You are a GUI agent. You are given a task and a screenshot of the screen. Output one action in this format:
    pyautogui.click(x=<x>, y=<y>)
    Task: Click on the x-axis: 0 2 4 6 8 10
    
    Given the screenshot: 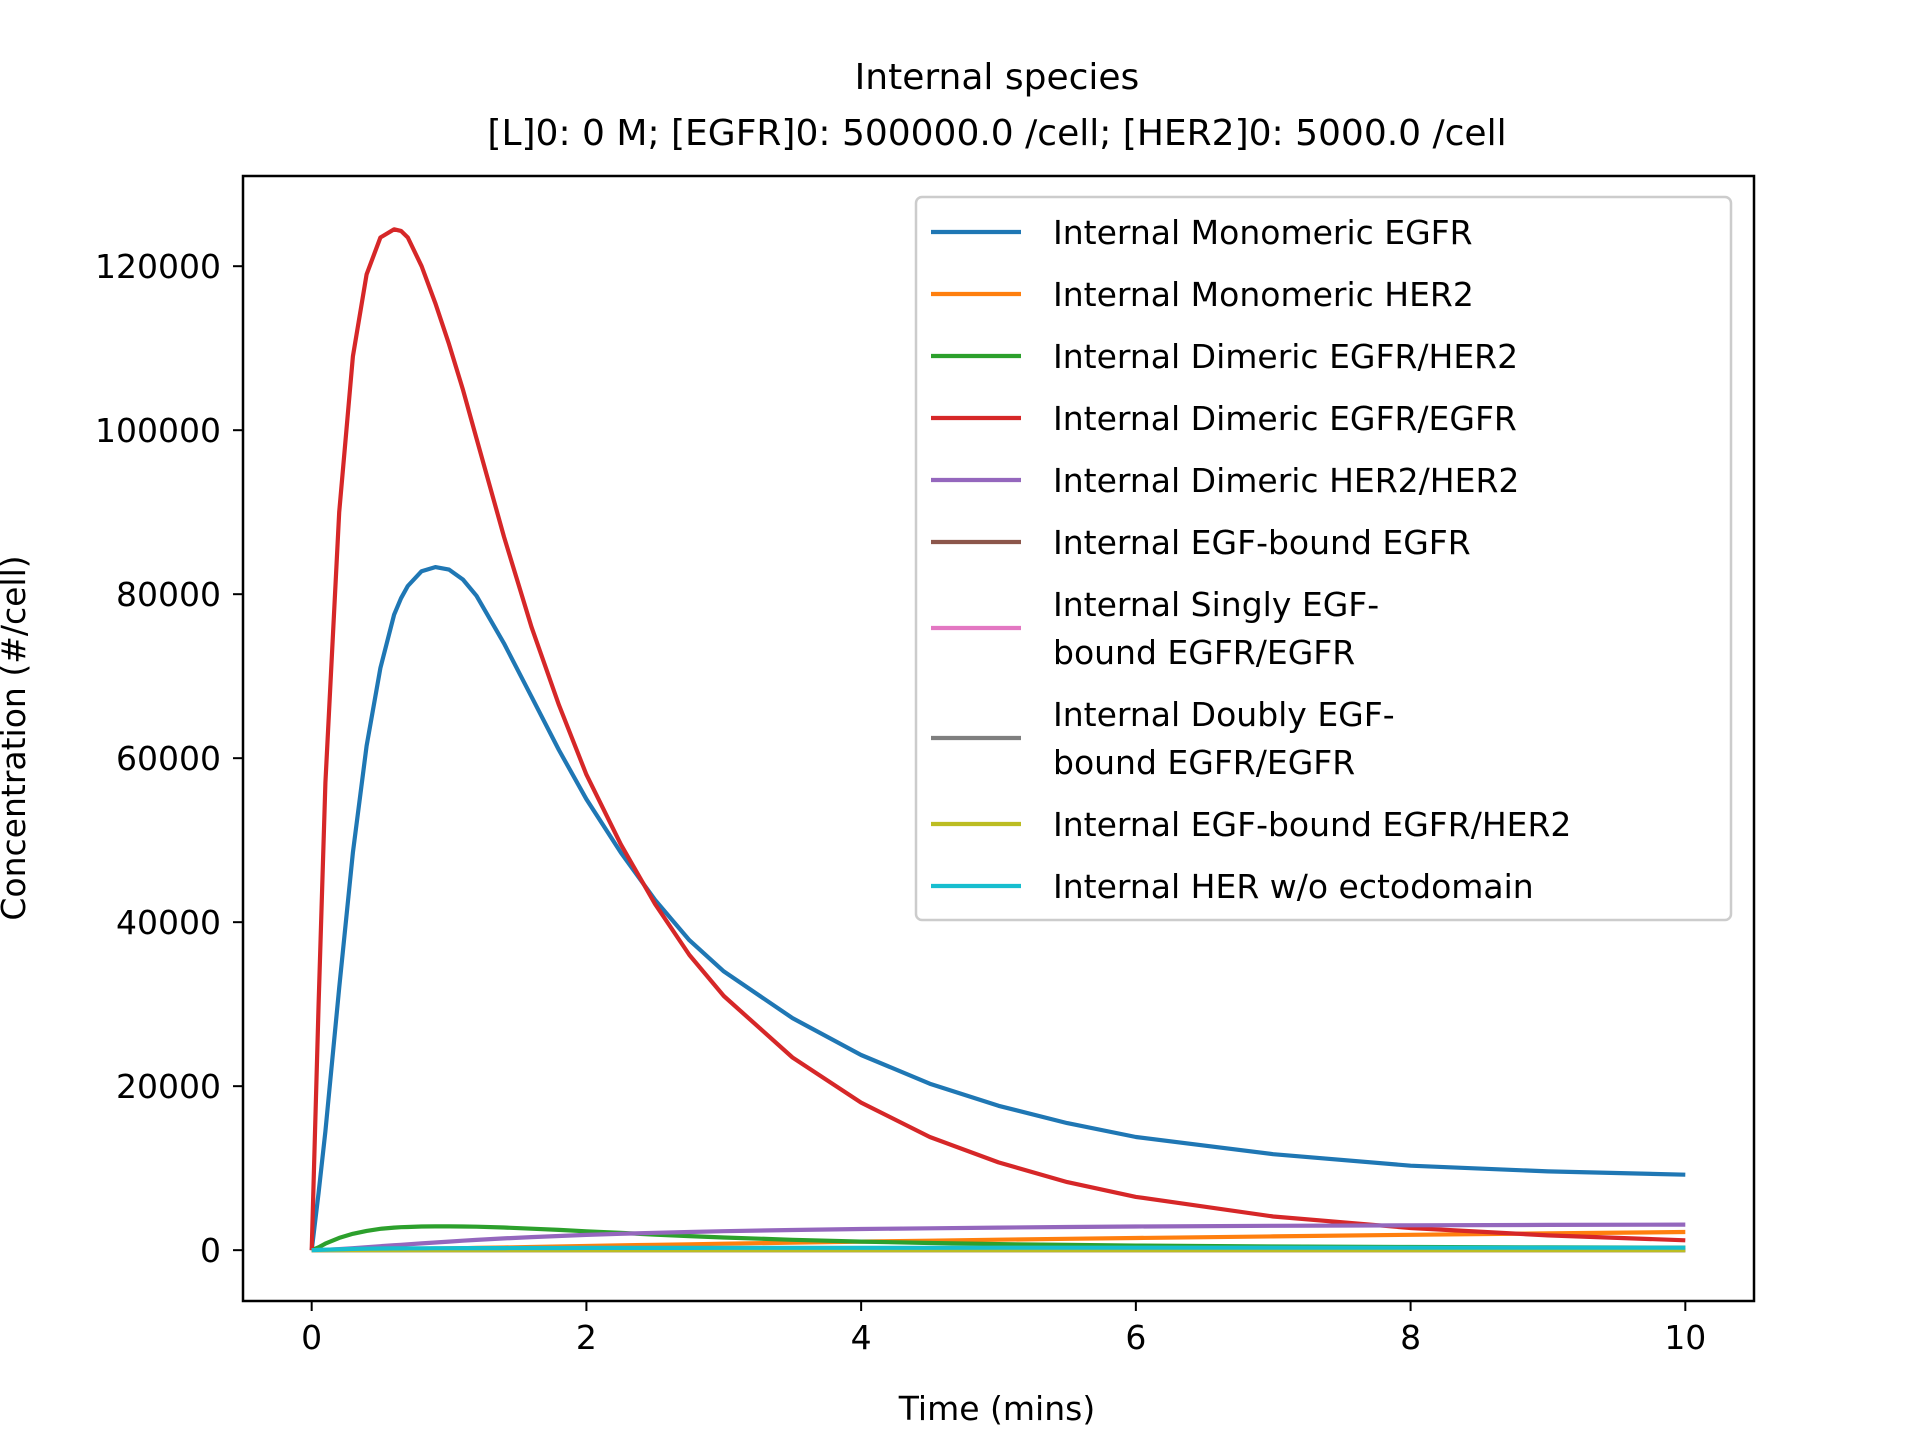 What is the action you would take?
    pyautogui.click(x=1003, y=1329)
    